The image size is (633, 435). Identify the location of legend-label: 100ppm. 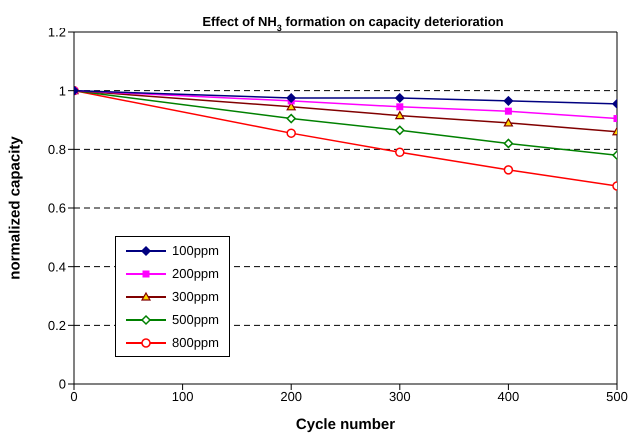
(195, 250).